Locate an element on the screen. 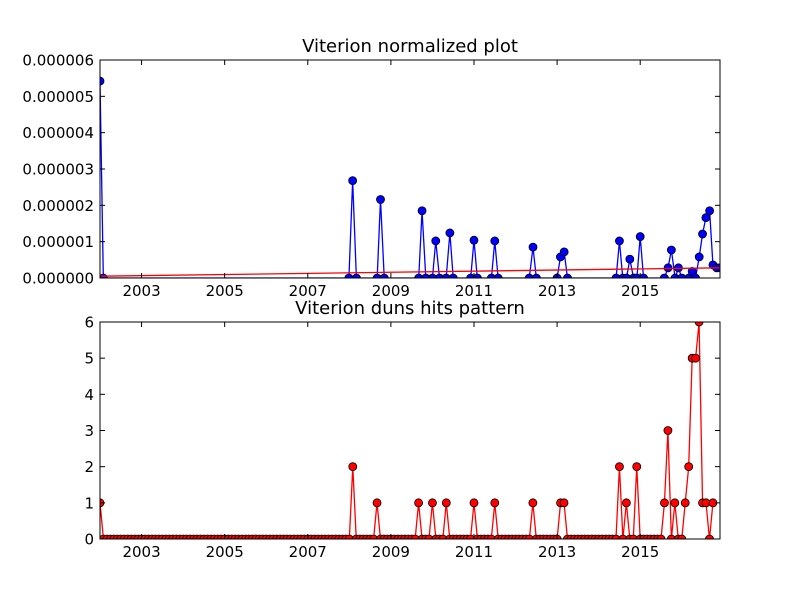 The height and width of the screenshot is (600, 800). duns-hits-ytick-label-0: 0 is located at coordinates (89, 540).